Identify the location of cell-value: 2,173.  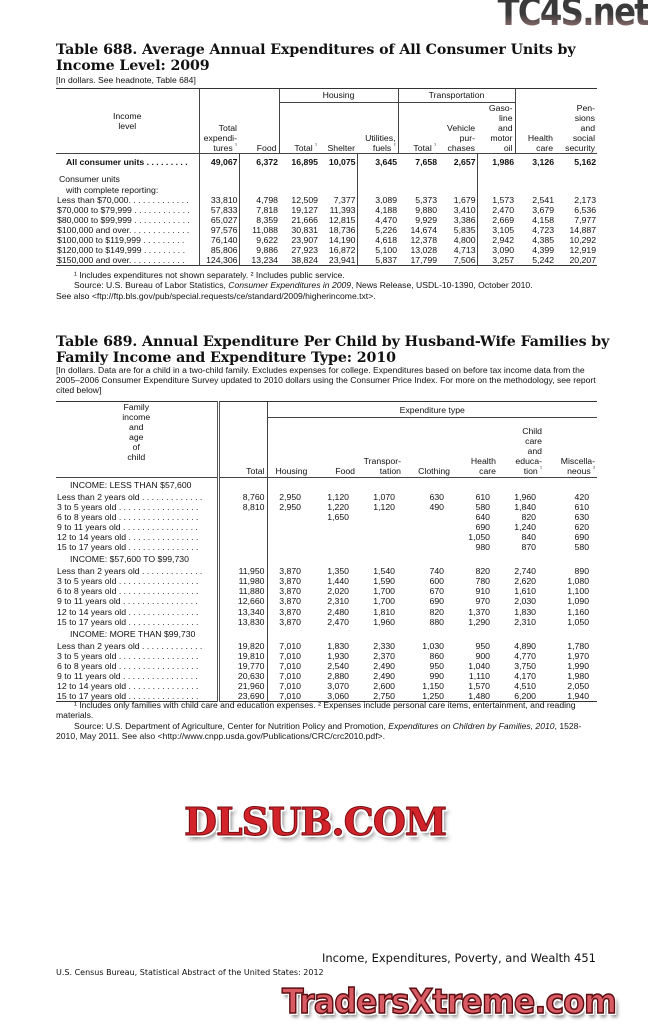
(585, 199).